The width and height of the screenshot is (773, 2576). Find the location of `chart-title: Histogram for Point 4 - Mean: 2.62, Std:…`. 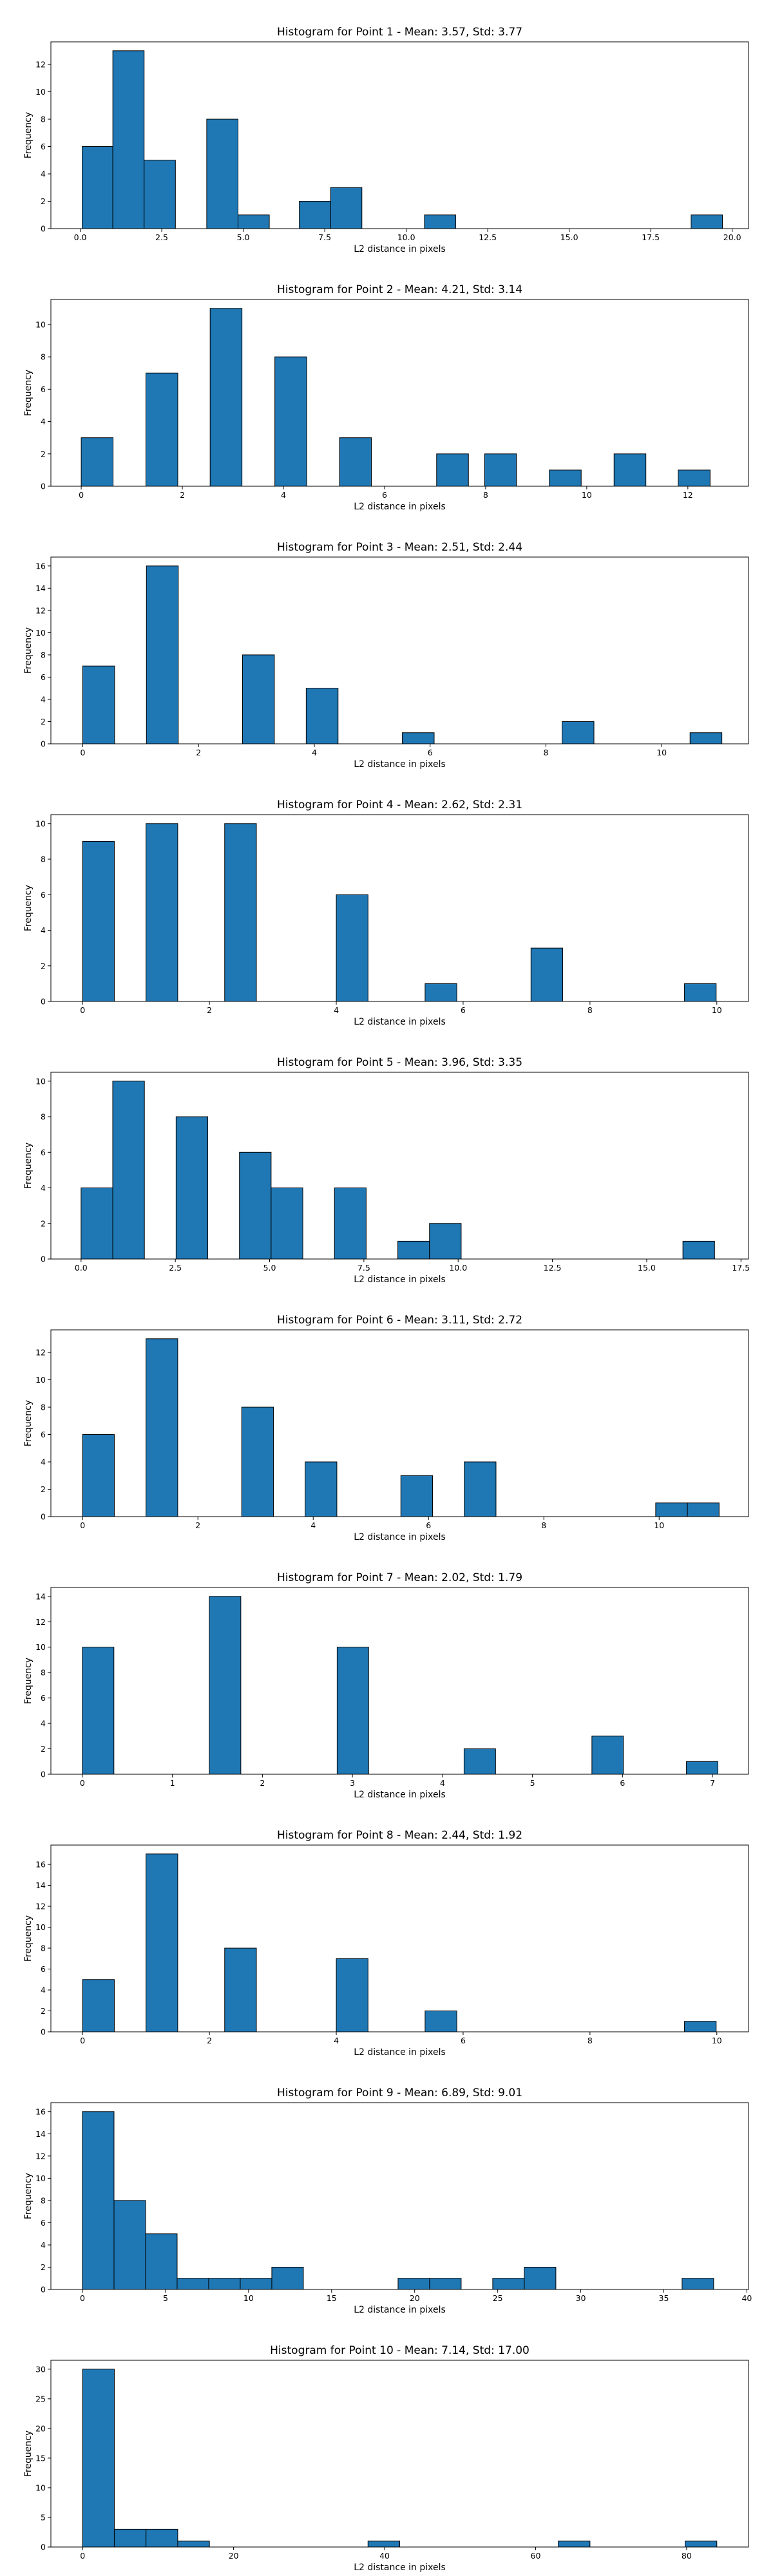

chart-title: Histogram for Point 4 - Mean: 2.62, Std:… is located at coordinates (399, 805).